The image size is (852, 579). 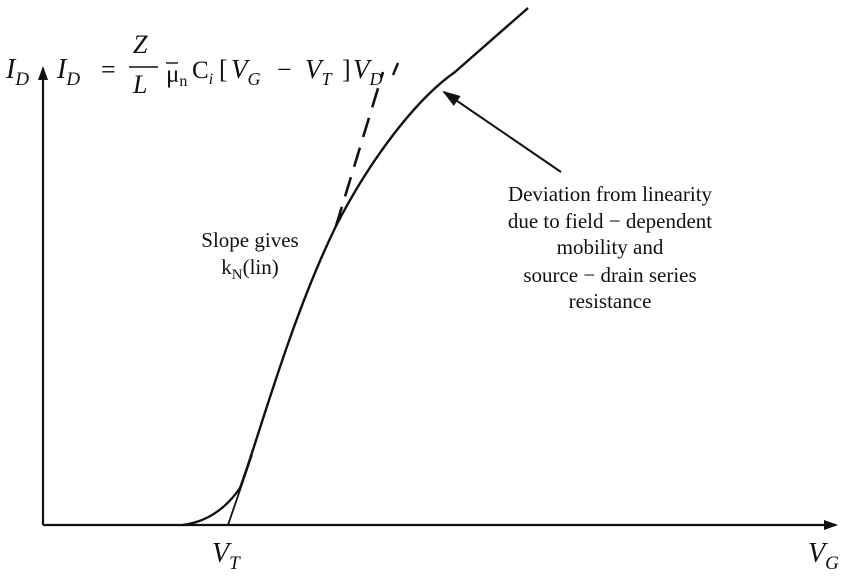 What do you see at coordinates (176, 75) in the screenshot?
I see `svg-text: μn` at bounding box center [176, 75].